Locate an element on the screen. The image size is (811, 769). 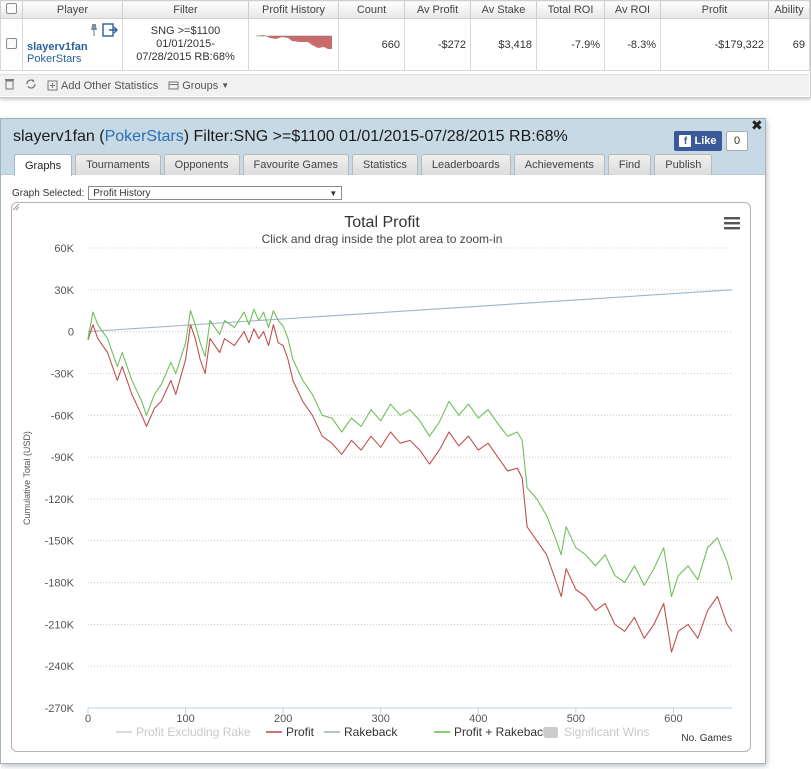
tab-opponents: Opponents is located at coordinates (201, 164).